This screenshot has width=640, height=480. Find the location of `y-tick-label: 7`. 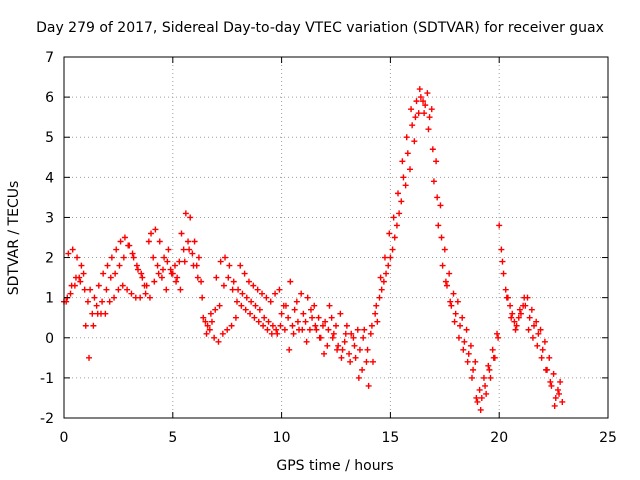

y-tick-label: 7 is located at coordinates (49, 58).